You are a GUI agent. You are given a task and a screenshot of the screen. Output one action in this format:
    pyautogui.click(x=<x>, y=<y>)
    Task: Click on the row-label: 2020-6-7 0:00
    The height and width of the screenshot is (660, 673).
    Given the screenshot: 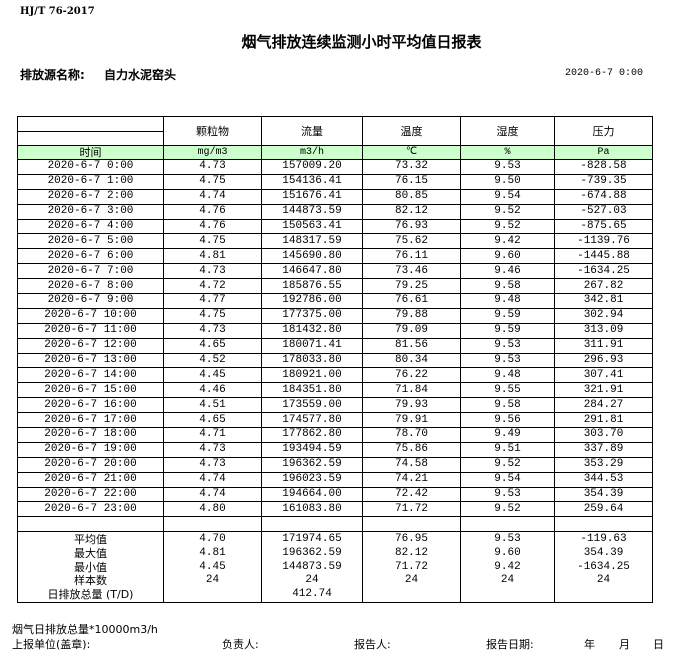 What is the action you would take?
    pyautogui.click(x=90, y=167)
    